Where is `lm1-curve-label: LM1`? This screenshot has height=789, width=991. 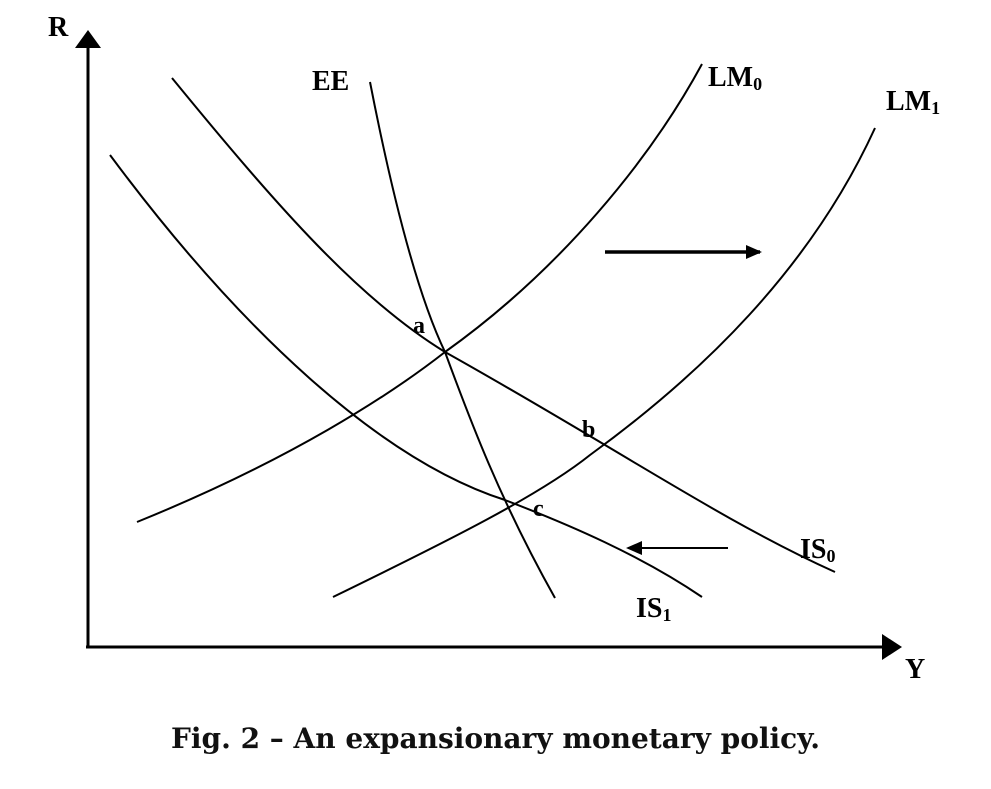 lm1-curve-label: LM1 is located at coordinates (913, 102).